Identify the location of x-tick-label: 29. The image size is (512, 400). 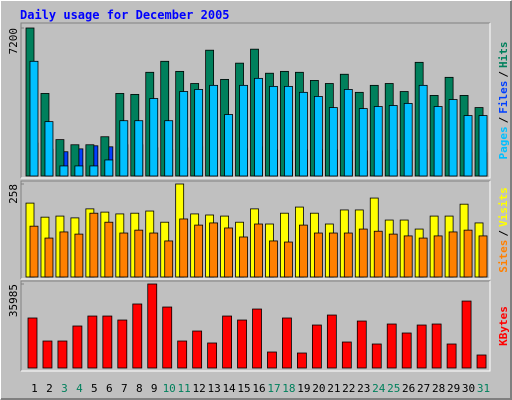
(453, 388).